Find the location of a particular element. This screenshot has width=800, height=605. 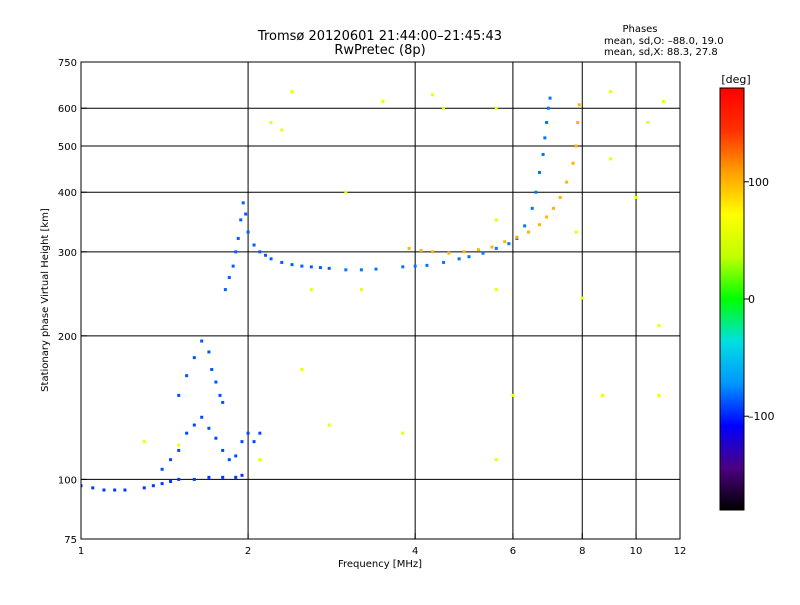

y-tick-label: 100 is located at coordinates (67, 480).